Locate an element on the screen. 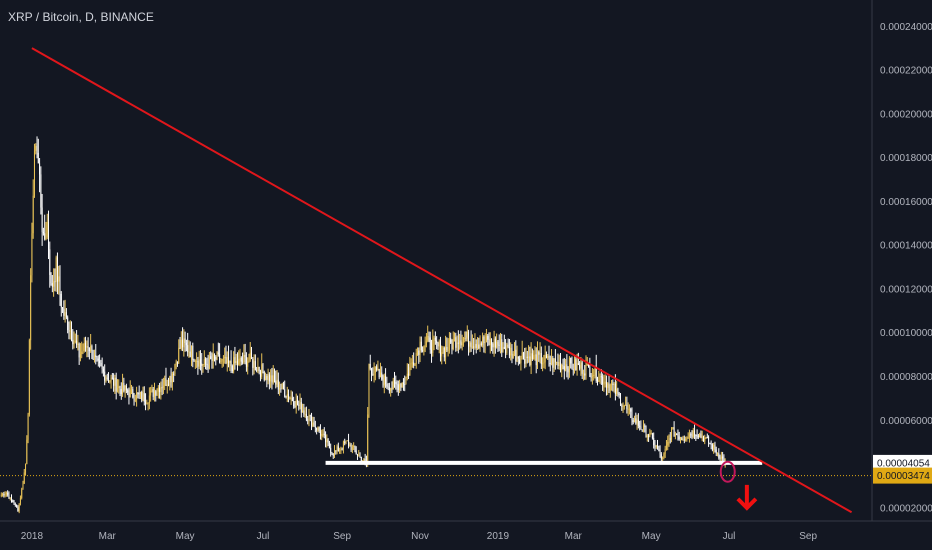 Image resolution: width=932 pixels, height=550 pixels. current-price-tag-label: 0.00003474 is located at coordinates (903, 476).